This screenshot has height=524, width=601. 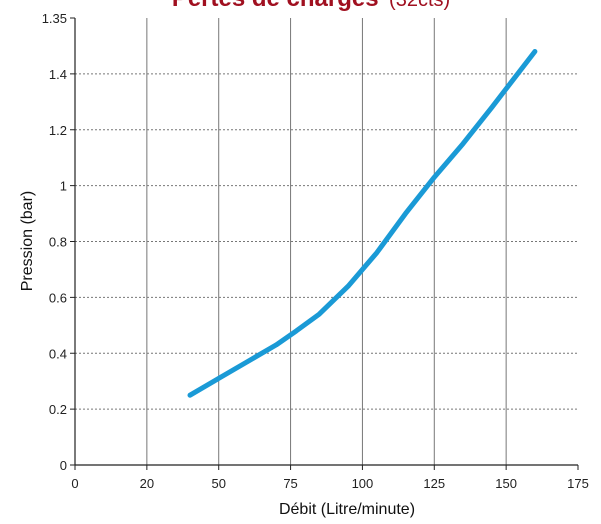 What do you see at coordinates (218, 483) in the screenshot?
I see `x-tick-label: 50` at bounding box center [218, 483].